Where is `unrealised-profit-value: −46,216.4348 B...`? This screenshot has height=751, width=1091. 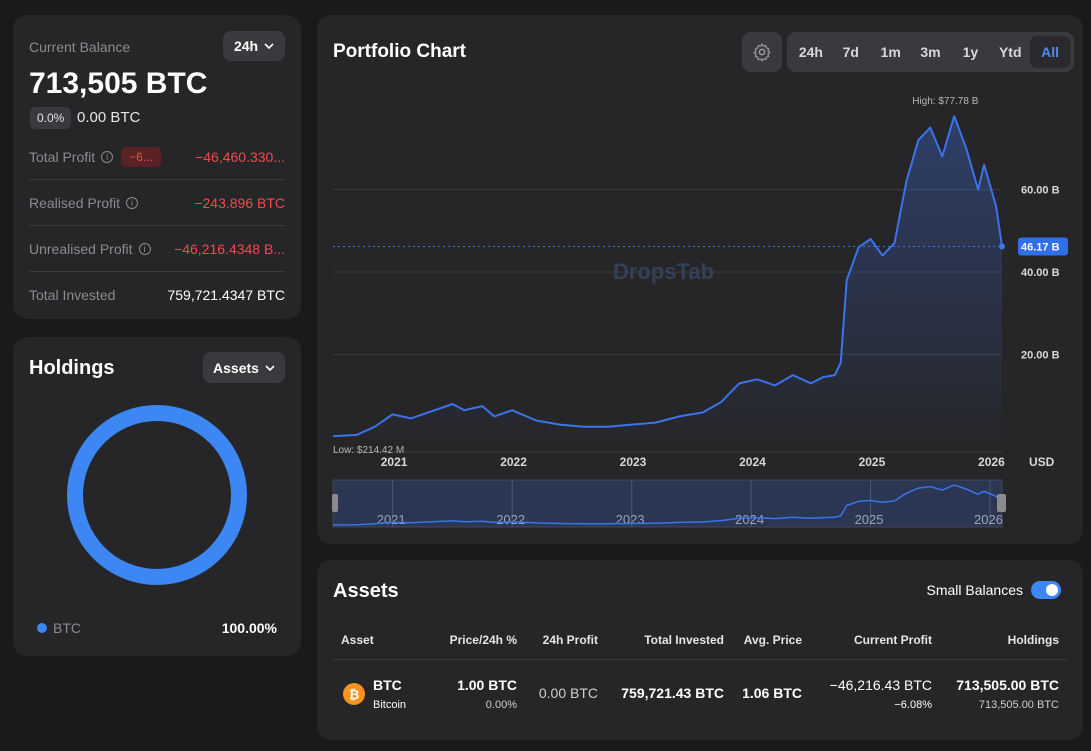 unrealised-profit-value: −46,216.4348 B... is located at coordinates (229, 249).